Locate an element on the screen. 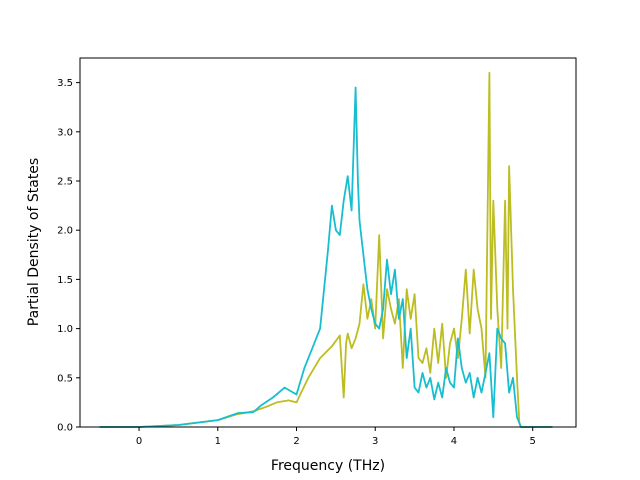 This screenshot has height=480, width=640. x-tick-label: 0 is located at coordinates (139, 441).